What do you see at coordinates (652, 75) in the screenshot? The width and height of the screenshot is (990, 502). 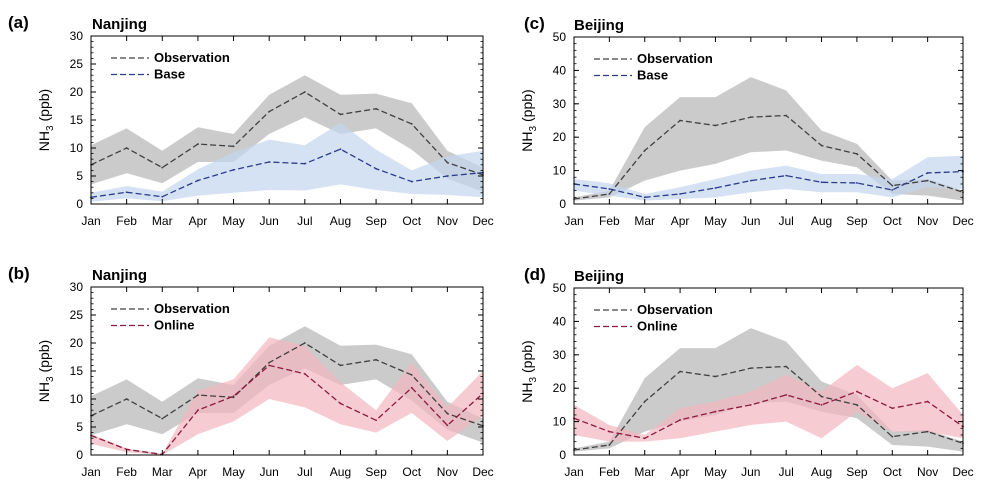 I see `legend-label: Base` at bounding box center [652, 75].